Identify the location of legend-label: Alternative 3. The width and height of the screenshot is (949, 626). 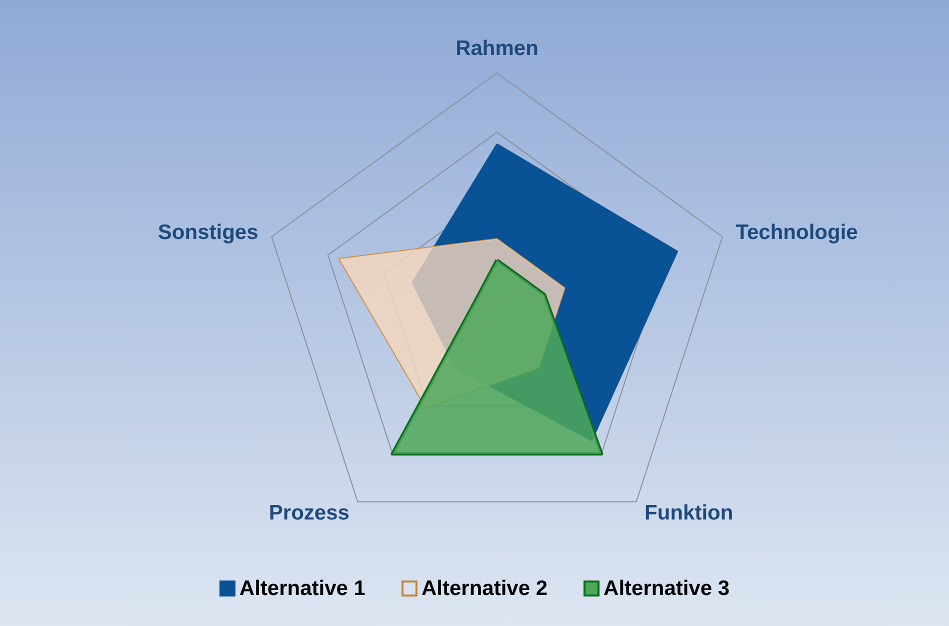
(667, 588).